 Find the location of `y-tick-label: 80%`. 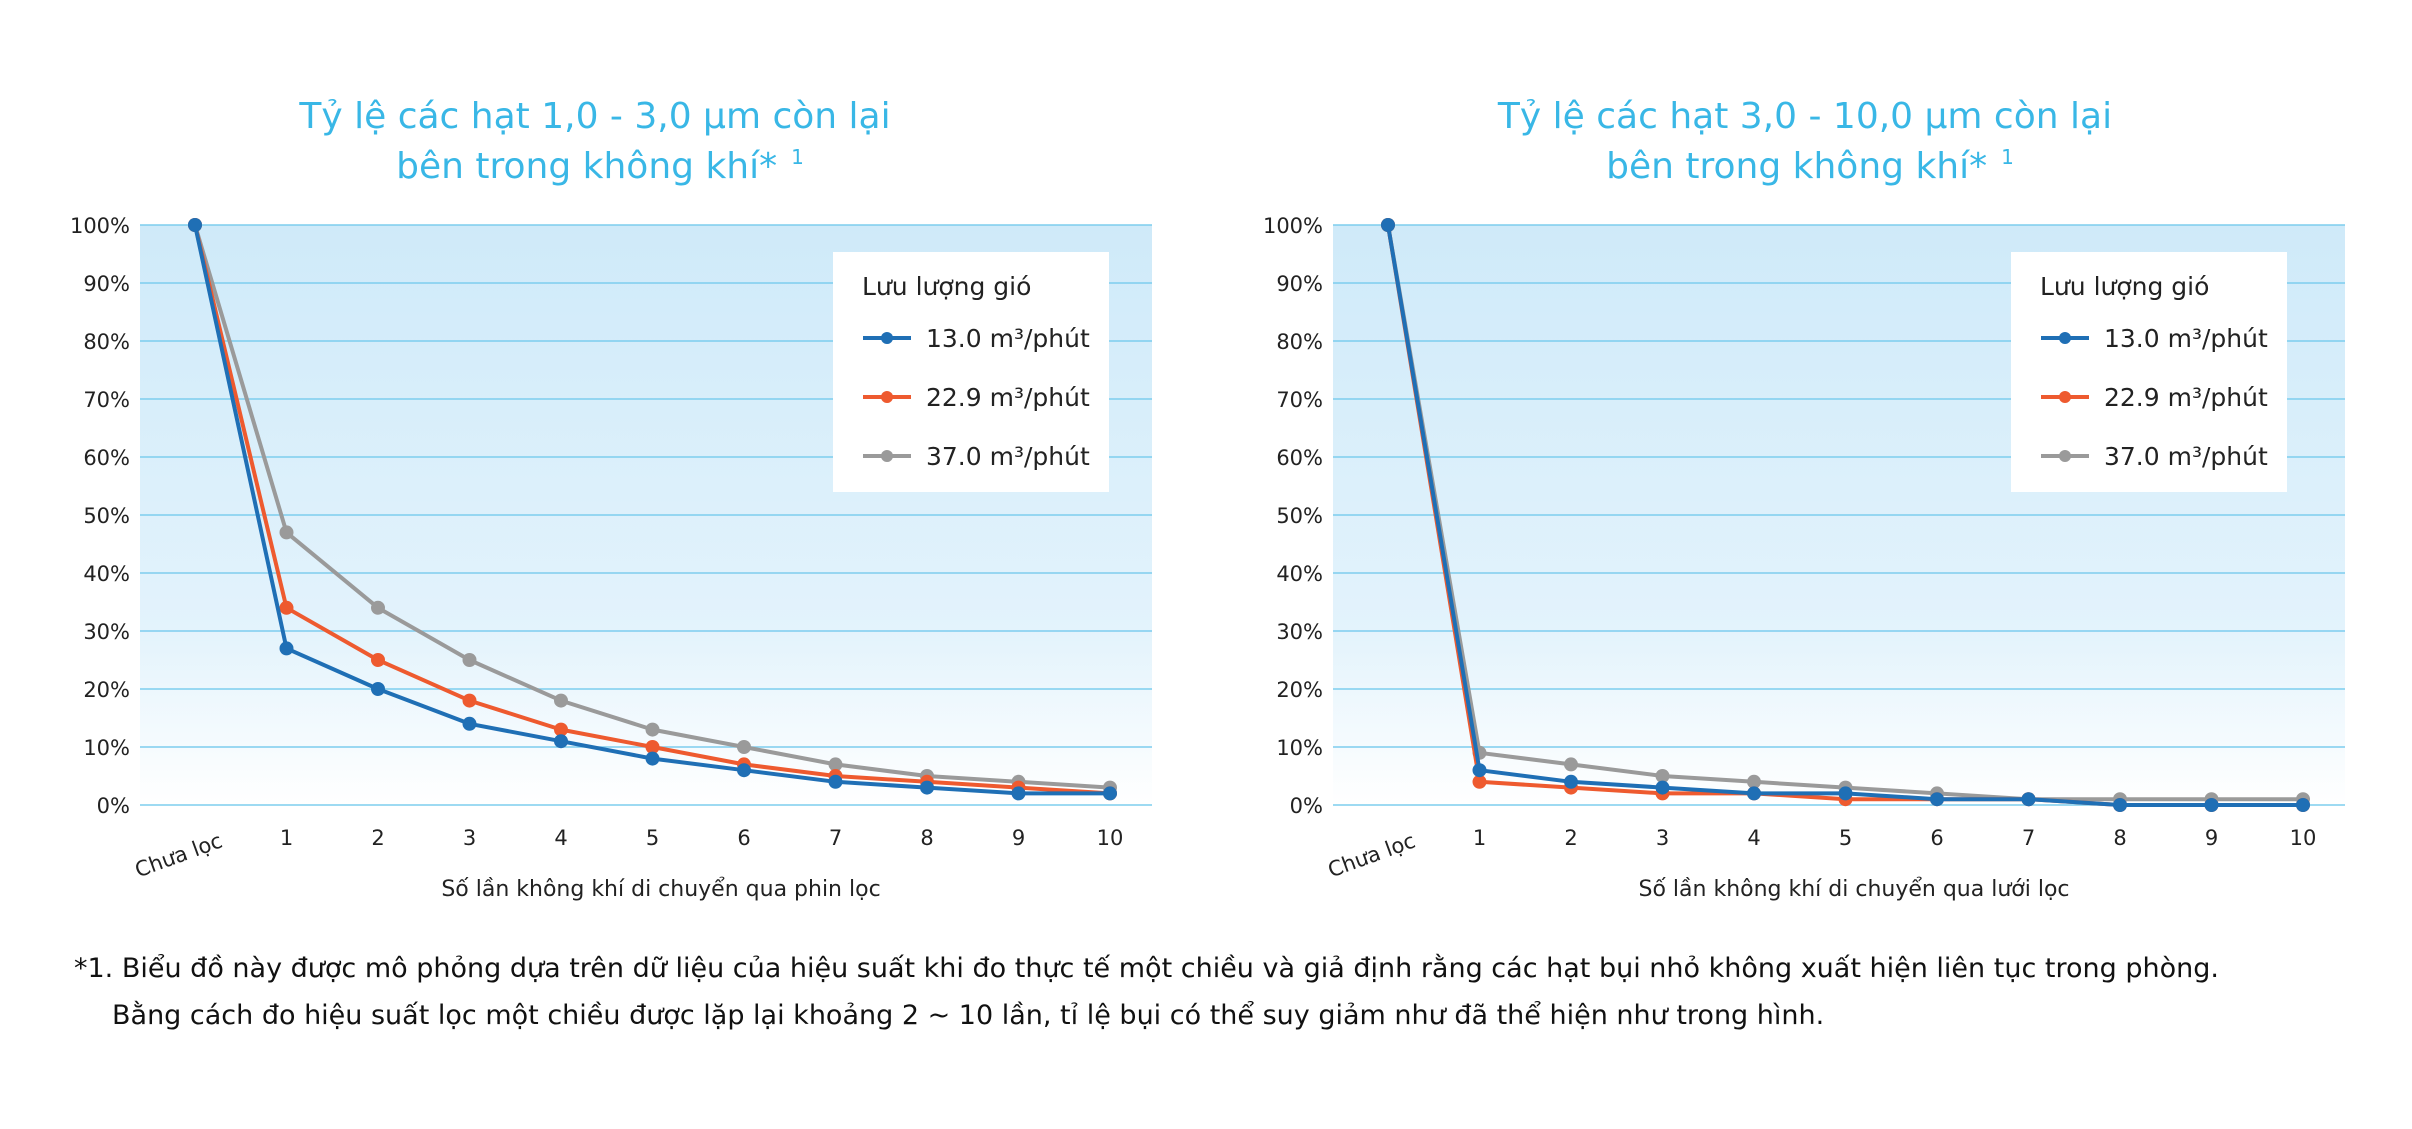

y-tick-label: 80% is located at coordinates (1299, 342).